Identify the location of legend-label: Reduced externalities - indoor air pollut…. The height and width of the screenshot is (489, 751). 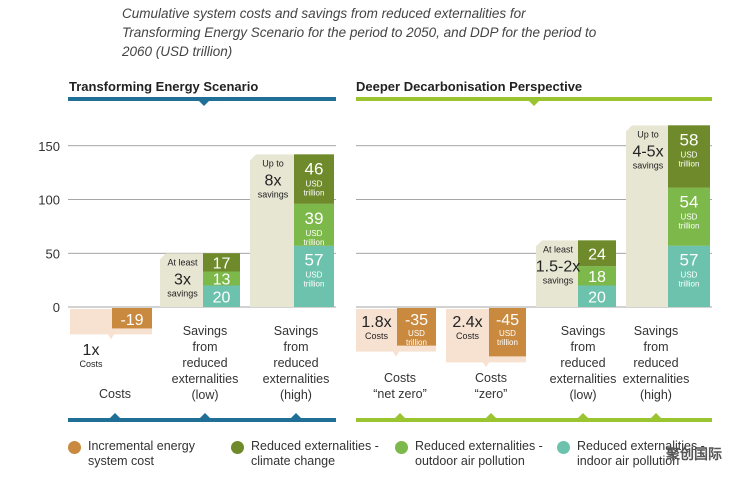
(641, 453).